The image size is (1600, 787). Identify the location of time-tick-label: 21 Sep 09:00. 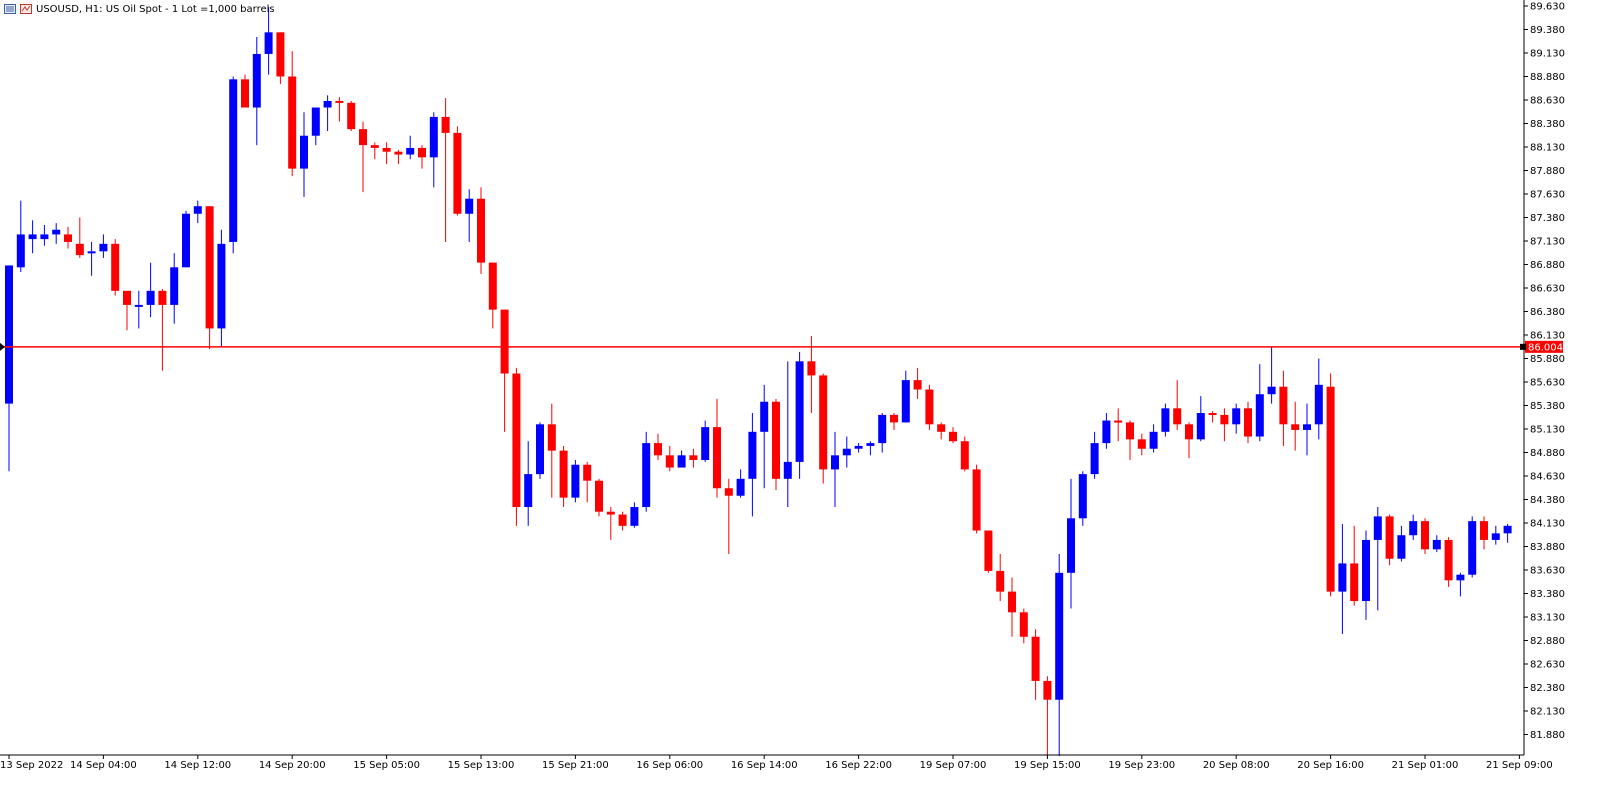
(1519, 765).